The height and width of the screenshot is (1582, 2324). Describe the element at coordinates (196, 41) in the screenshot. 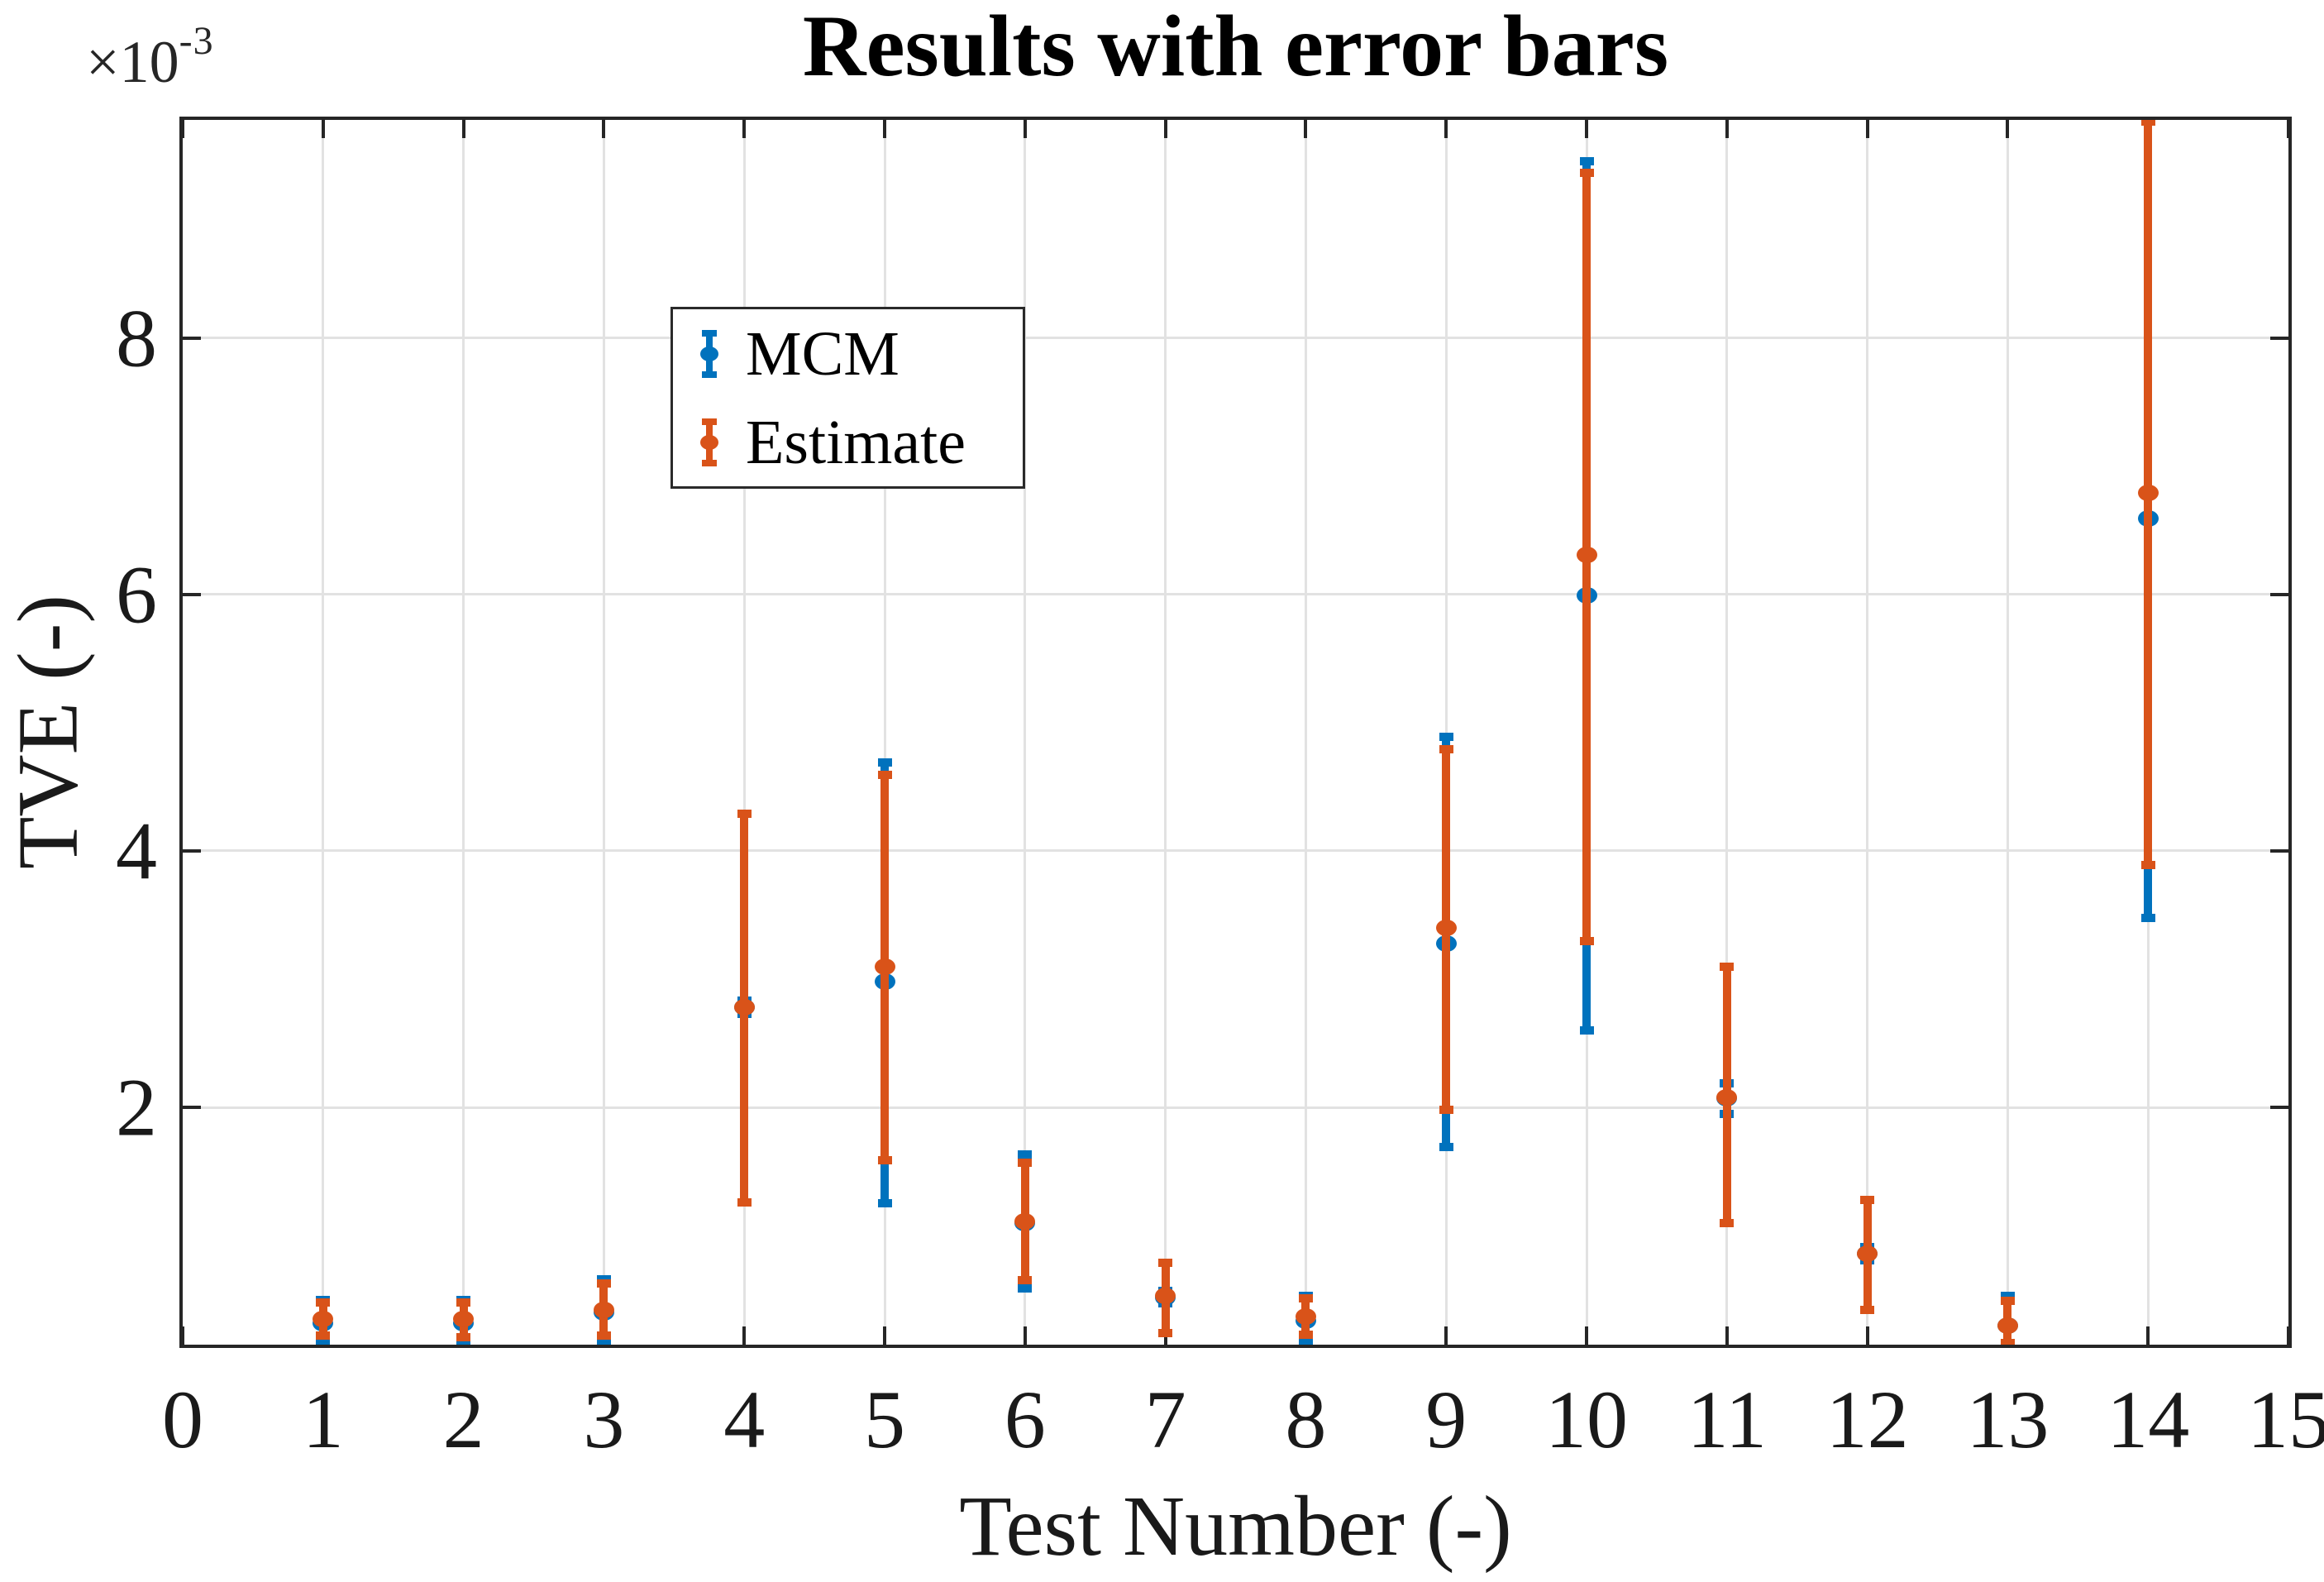

I see `y-exponent-power: -3` at that location.